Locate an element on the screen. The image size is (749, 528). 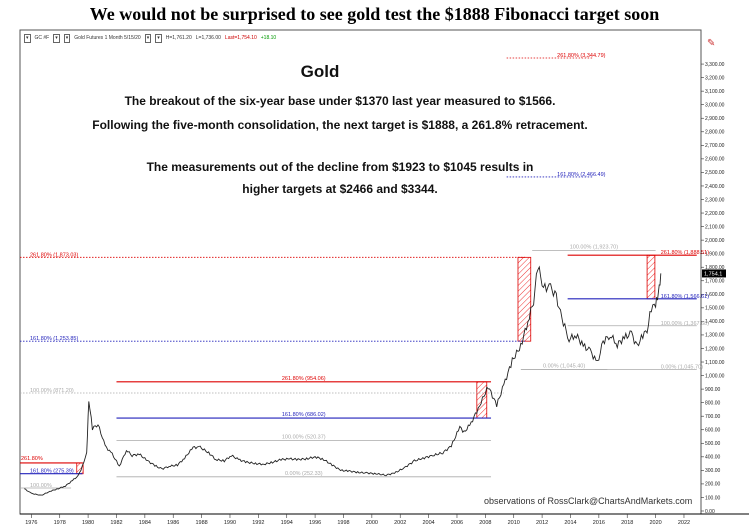
x-tick-label: 1994 is located at coordinates (287, 523).